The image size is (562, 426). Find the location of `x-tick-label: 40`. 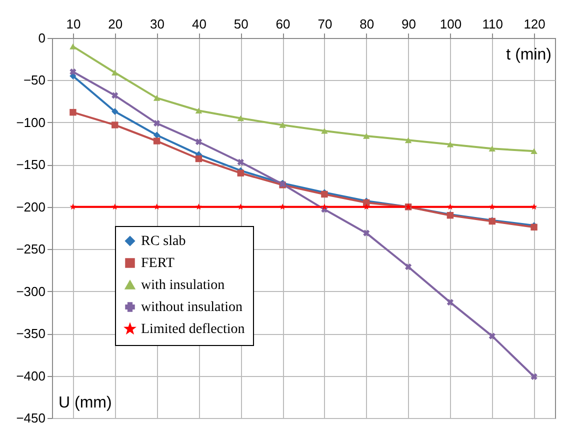

x-tick-label: 40 is located at coordinates (199, 24).